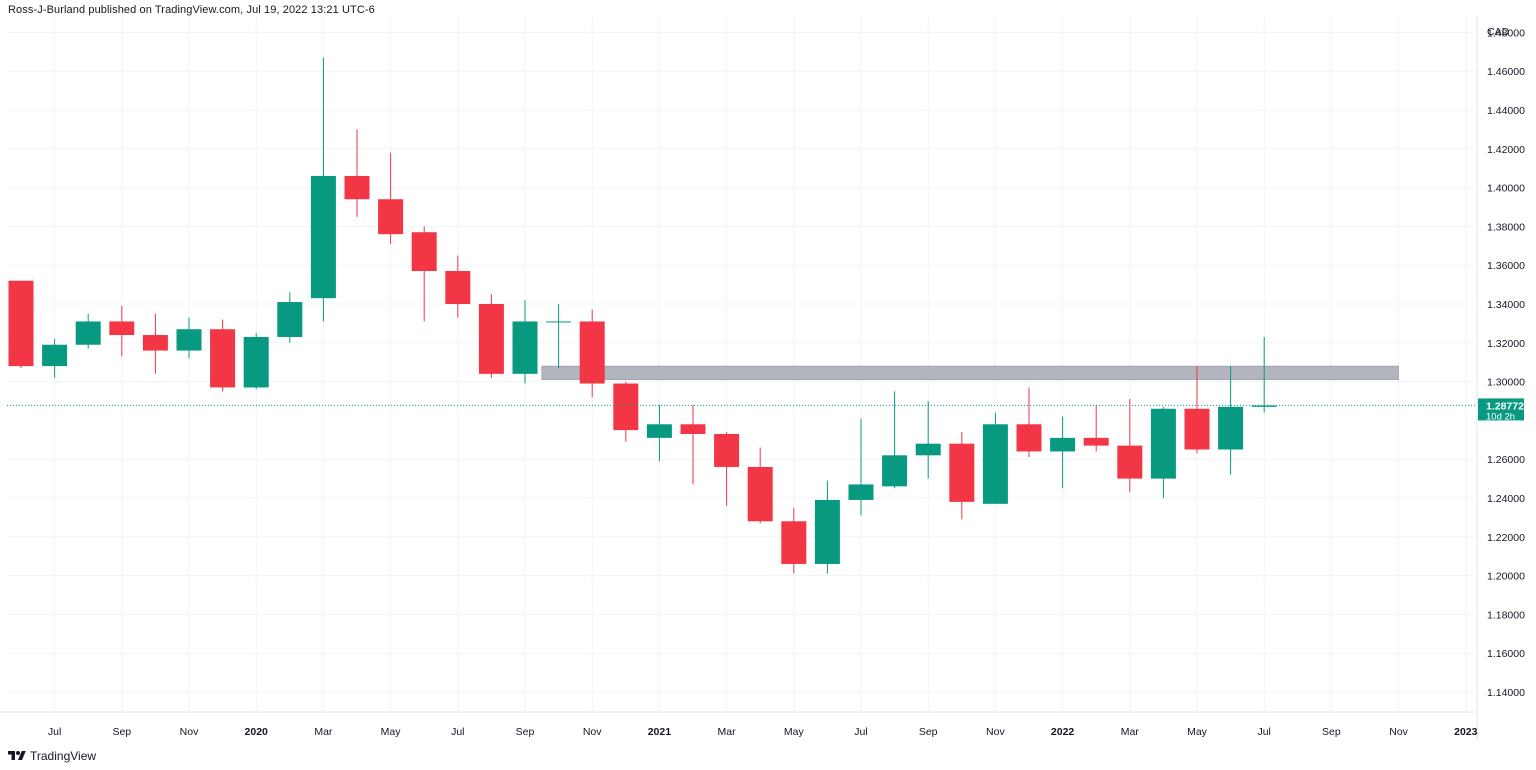  I want to click on price-tick-label: 1.34000, so click(1506, 305).